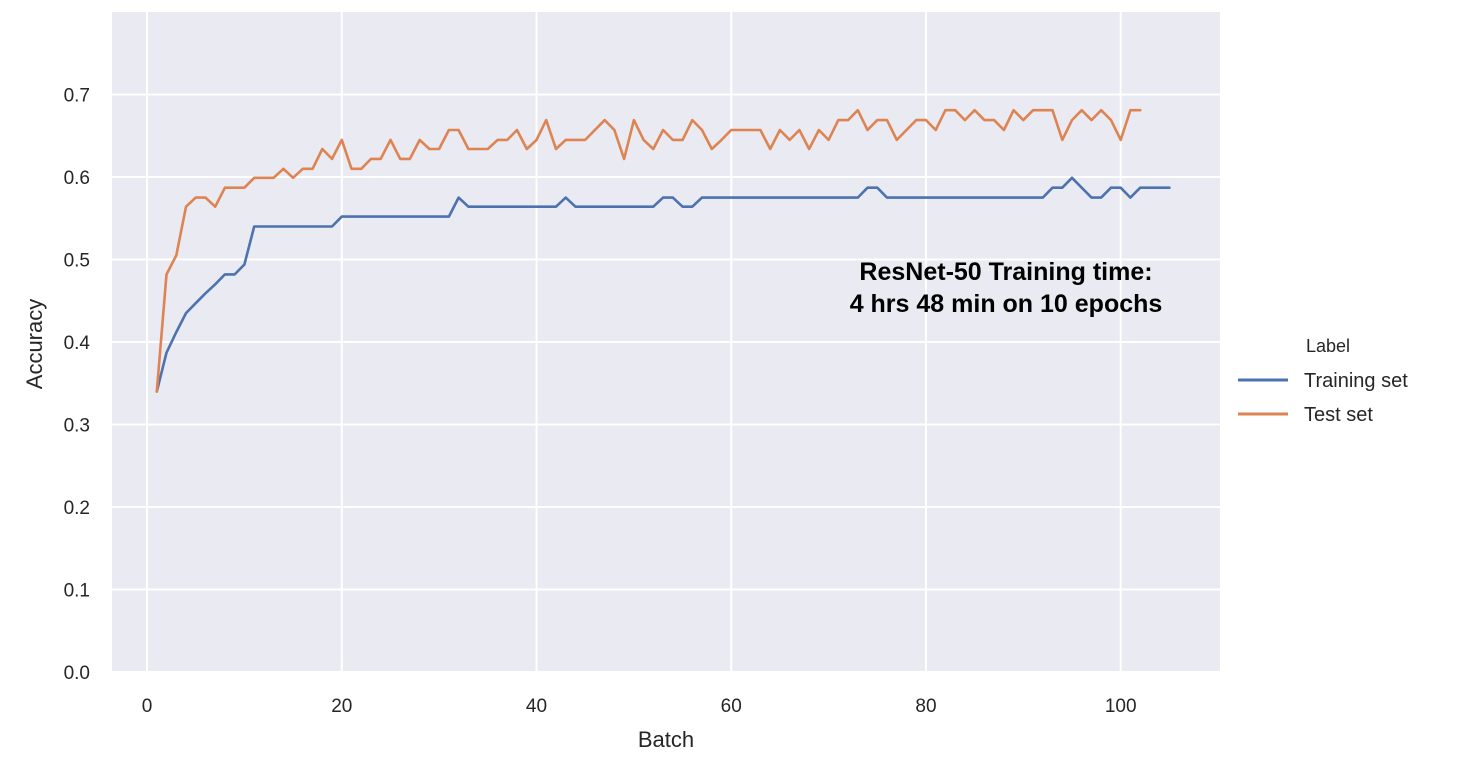 The height and width of the screenshot is (766, 1460). I want to click on x-tick-label: 80, so click(925, 706).